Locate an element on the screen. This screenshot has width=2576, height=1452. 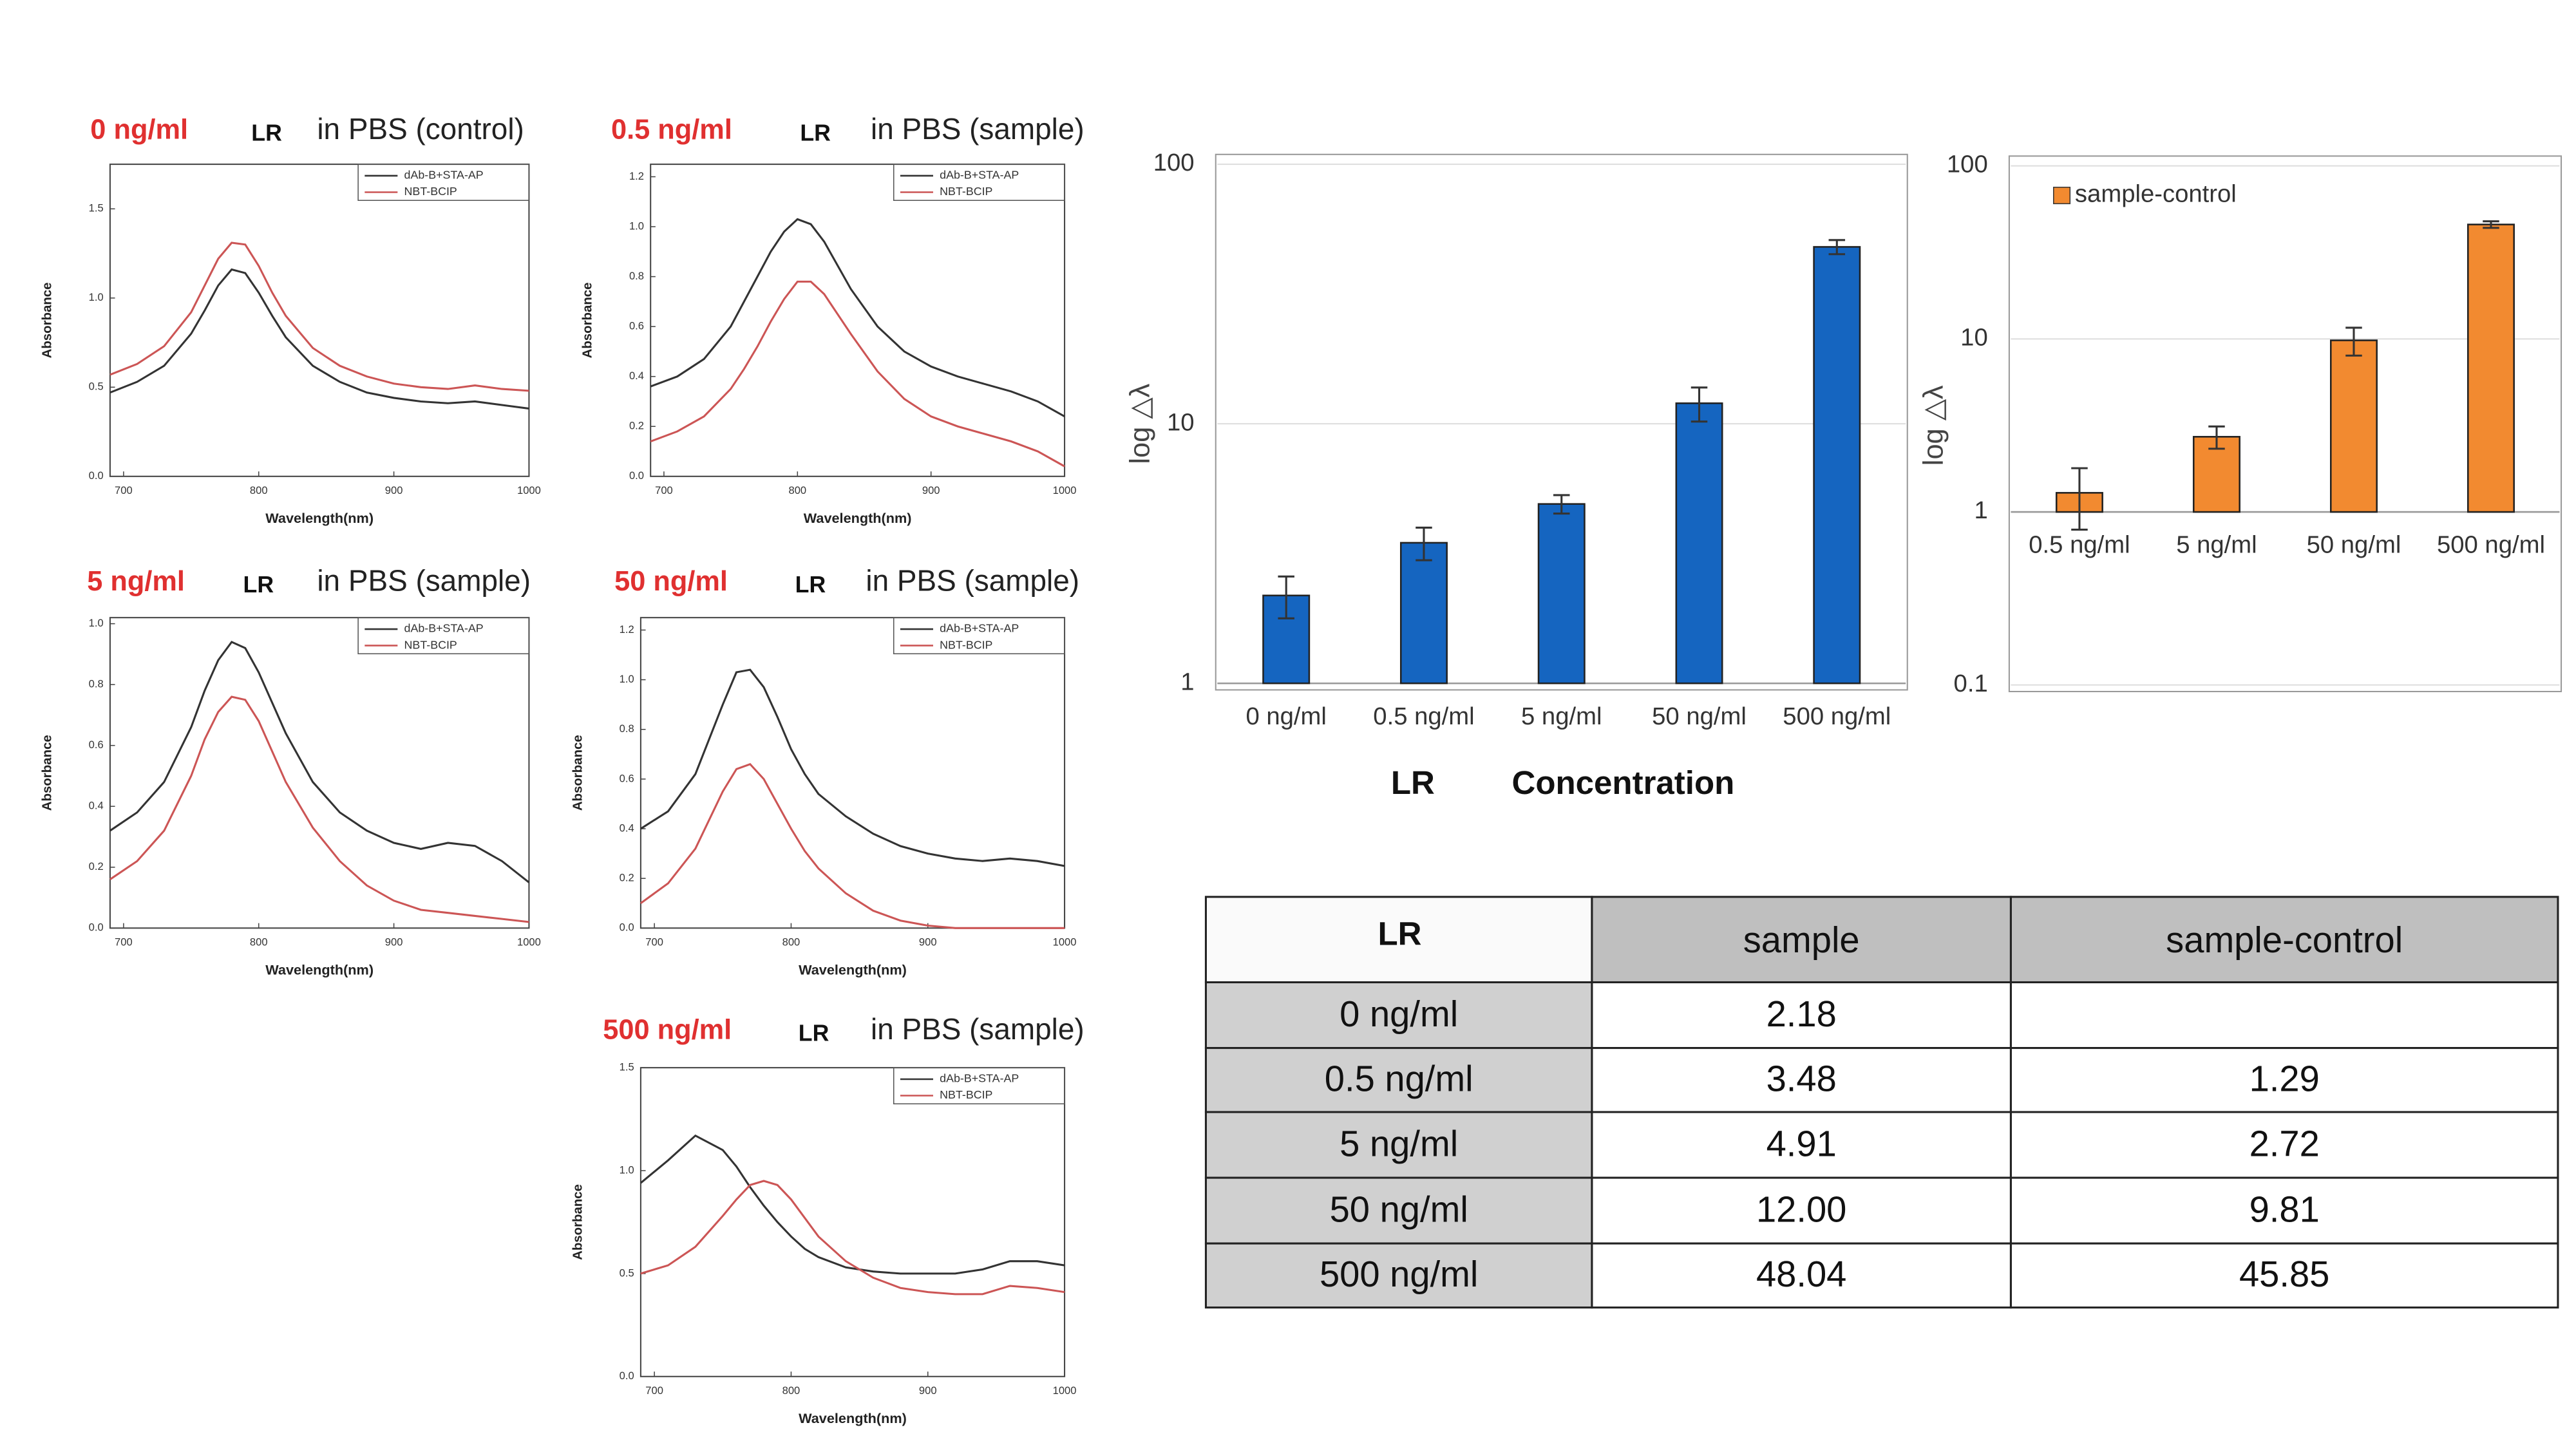
table-cell-text: 50 ng/ml is located at coordinates (1399, 1209).